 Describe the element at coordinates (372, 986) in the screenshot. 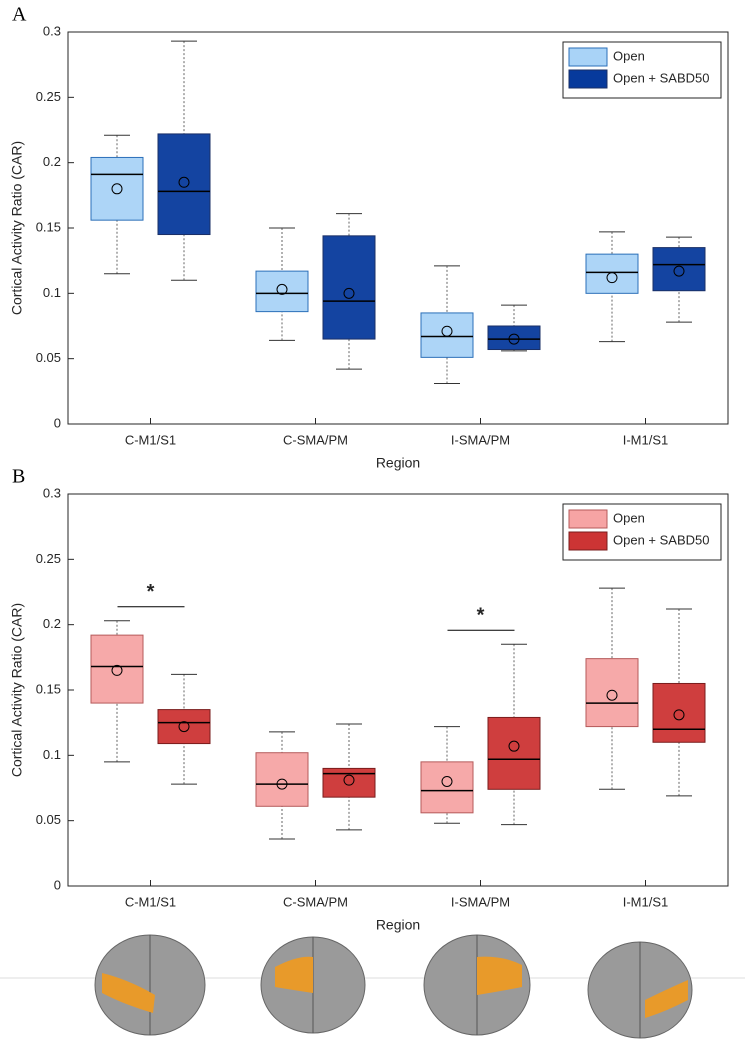

I see `brain-images` at that location.